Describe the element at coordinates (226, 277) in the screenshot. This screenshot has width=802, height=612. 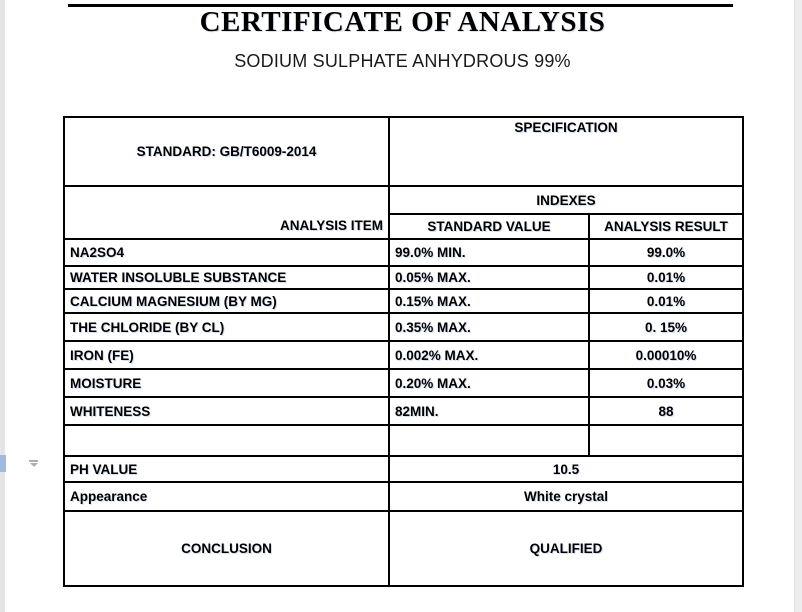
I see `item-cell: WATER INSOLUBLE SUBSTANCE` at that location.